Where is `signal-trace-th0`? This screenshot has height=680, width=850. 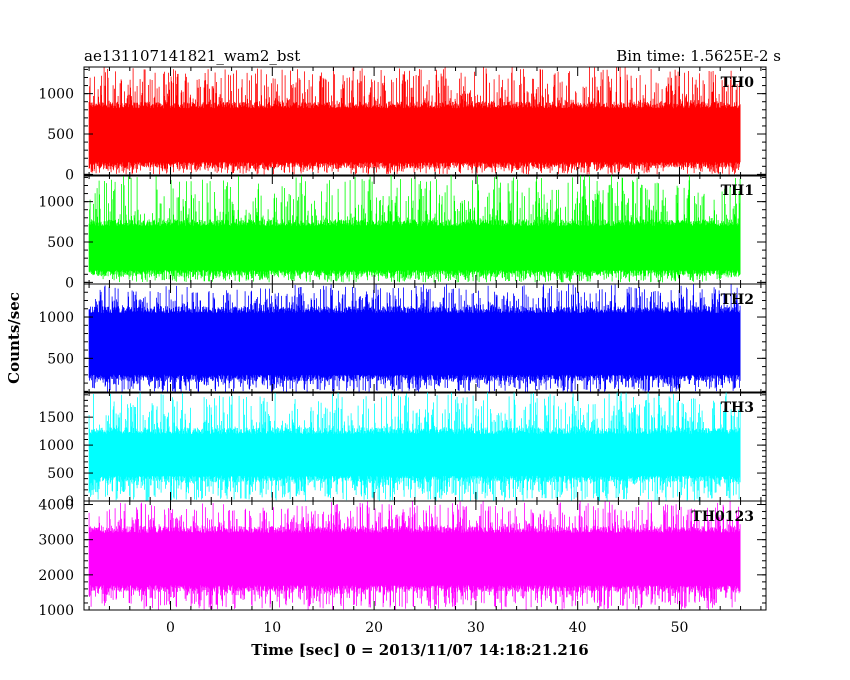 signal-trace-th0 is located at coordinates (414, 121).